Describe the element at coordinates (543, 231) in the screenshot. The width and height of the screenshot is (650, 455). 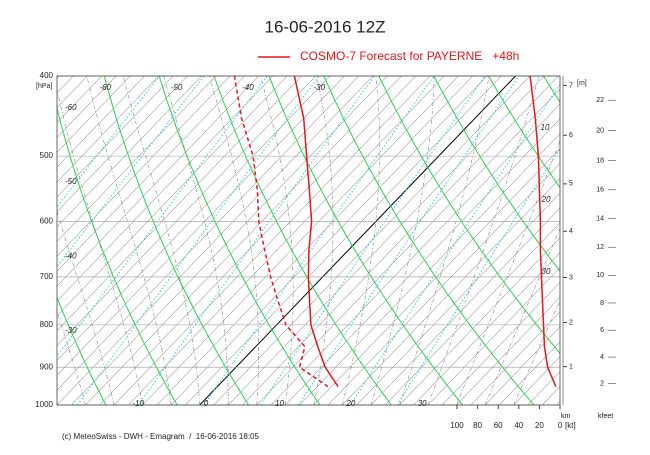
I see `wind-speed` at that location.